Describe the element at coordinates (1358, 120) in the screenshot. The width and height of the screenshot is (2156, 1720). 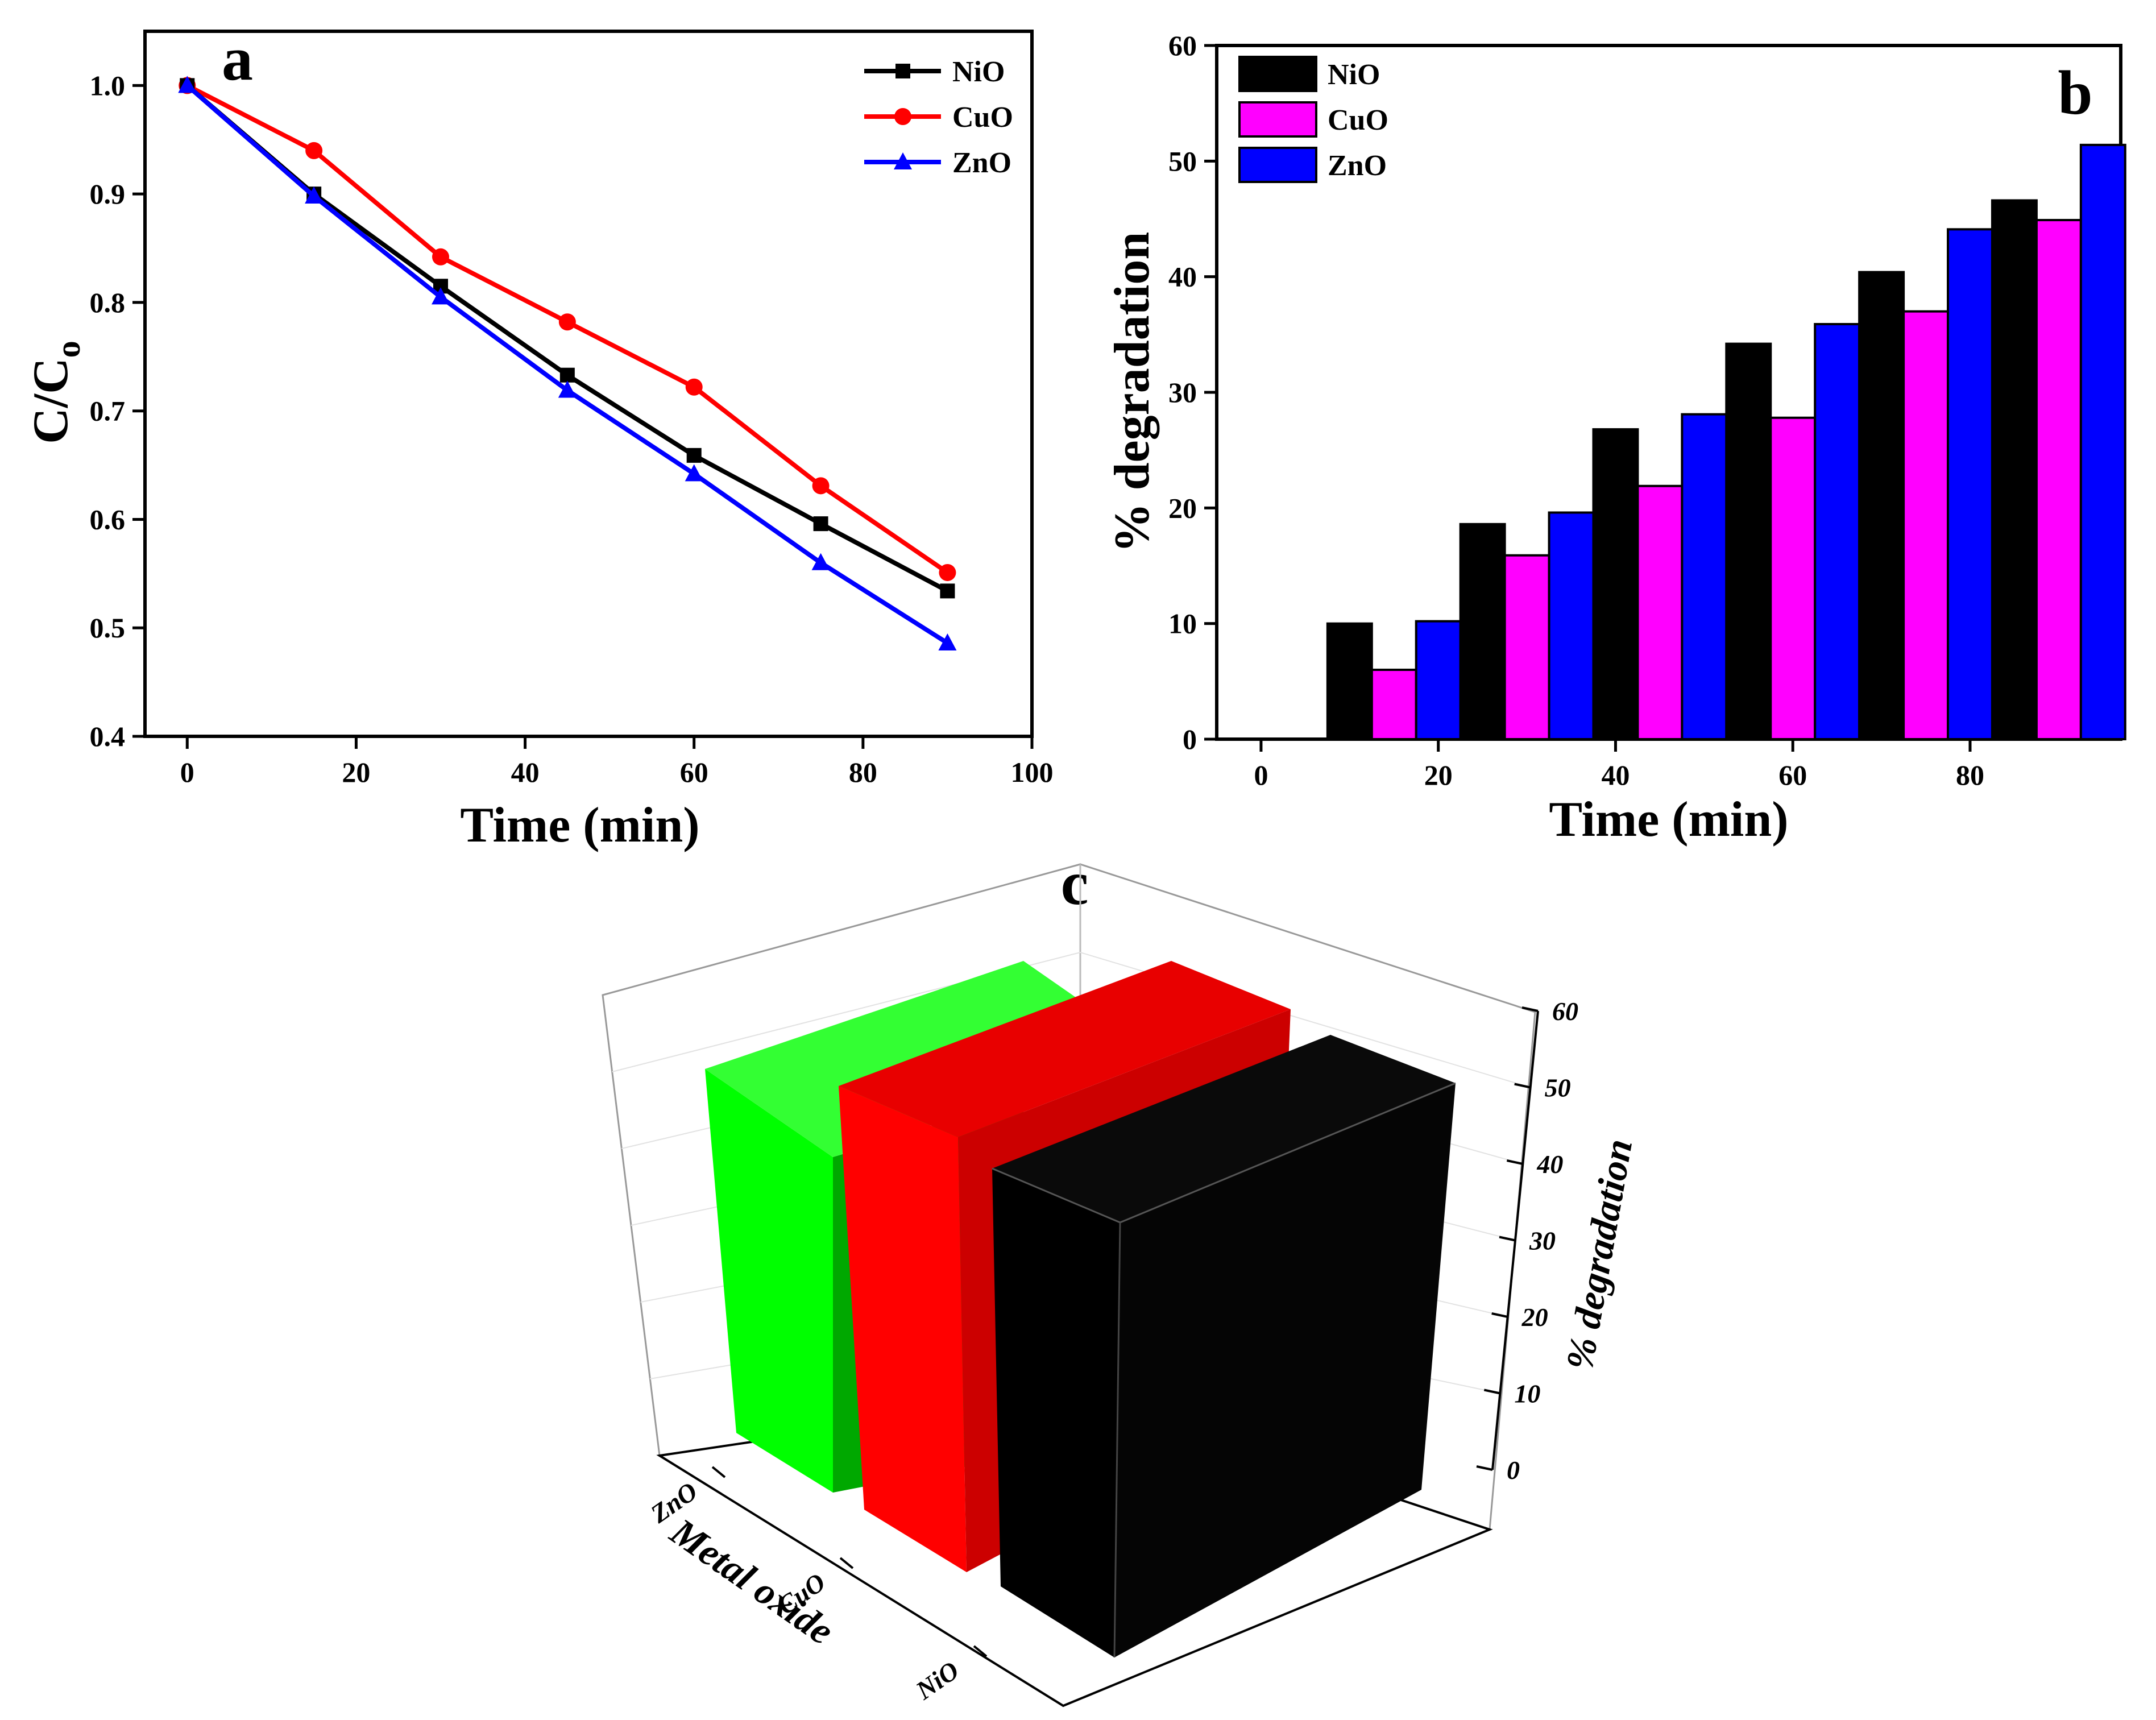
I see `legend-b-label: CuO` at that location.